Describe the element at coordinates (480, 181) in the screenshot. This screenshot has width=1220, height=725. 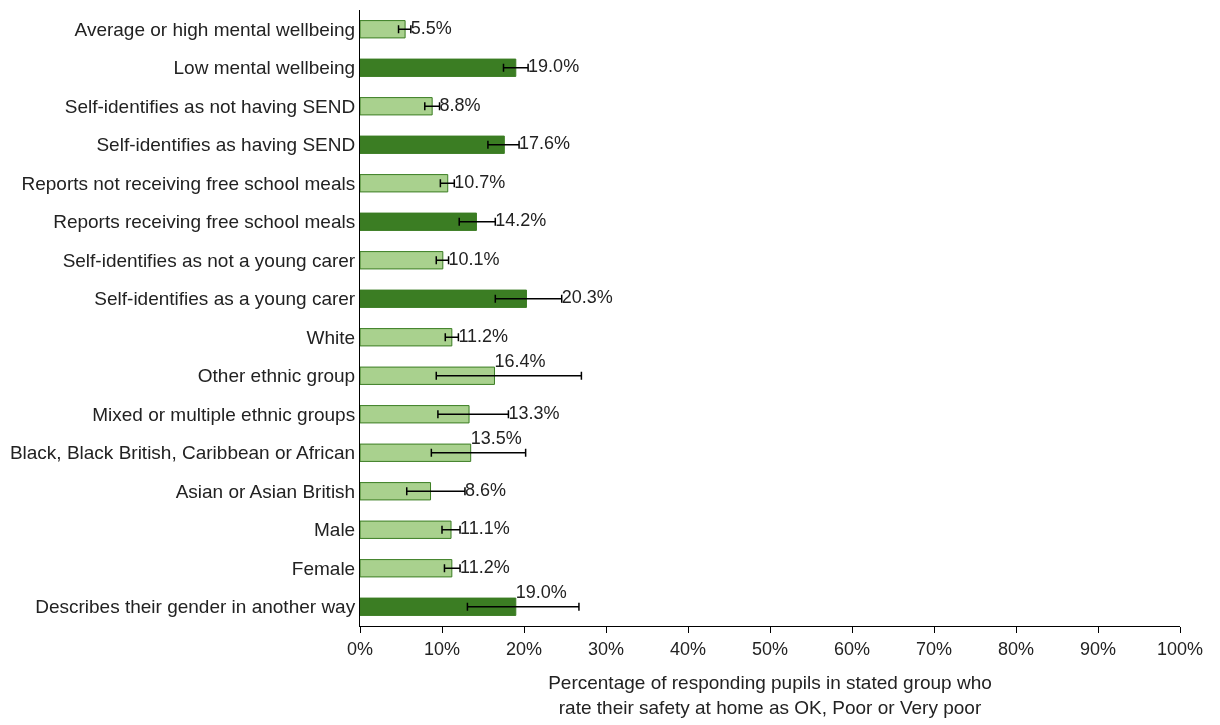
I see `data-label: 10.7%` at that location.